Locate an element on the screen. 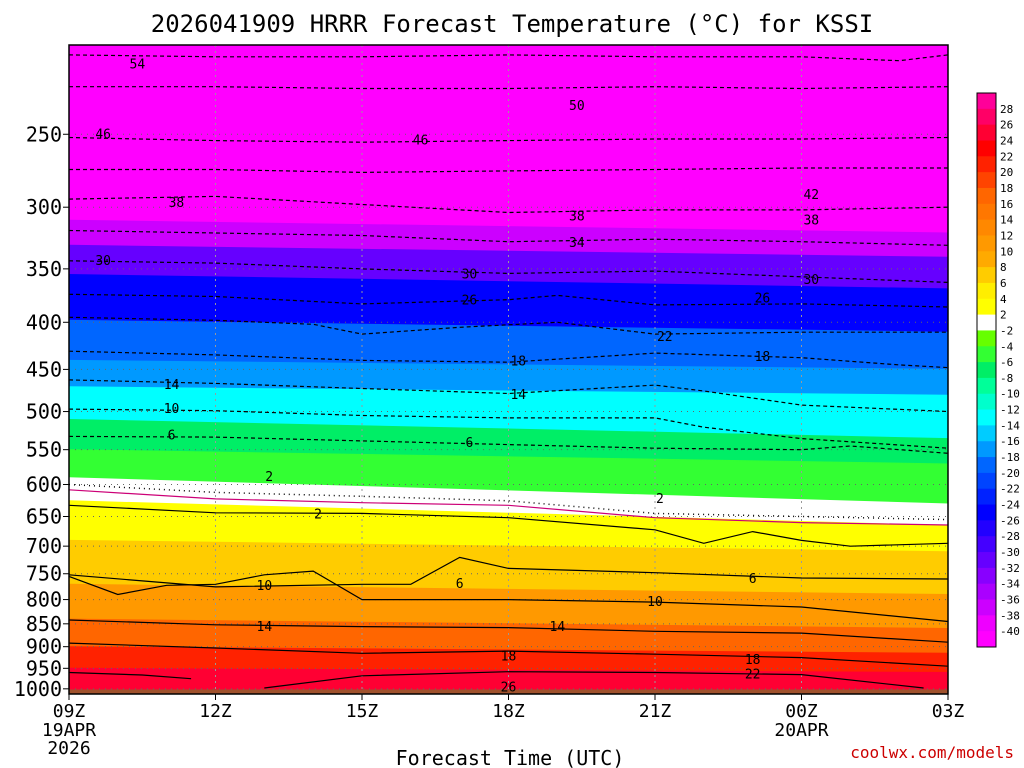  x-tick-sublabel: 20APR is located at coordinates (801, 730).